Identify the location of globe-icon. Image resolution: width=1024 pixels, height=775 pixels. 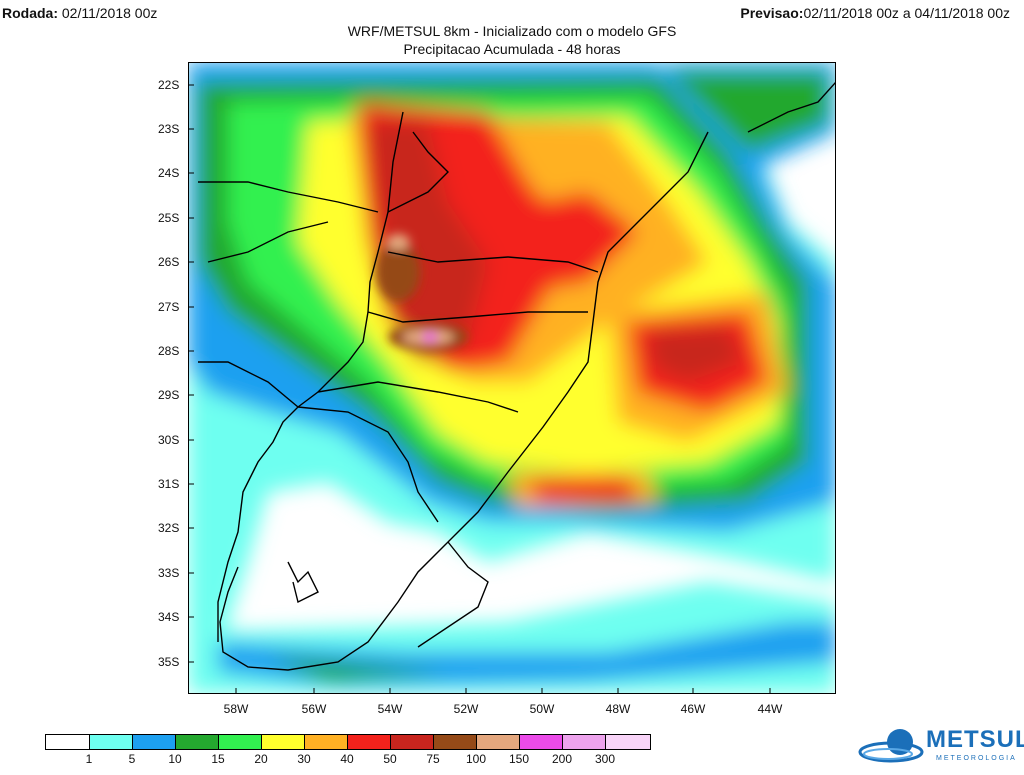
(891, 746).